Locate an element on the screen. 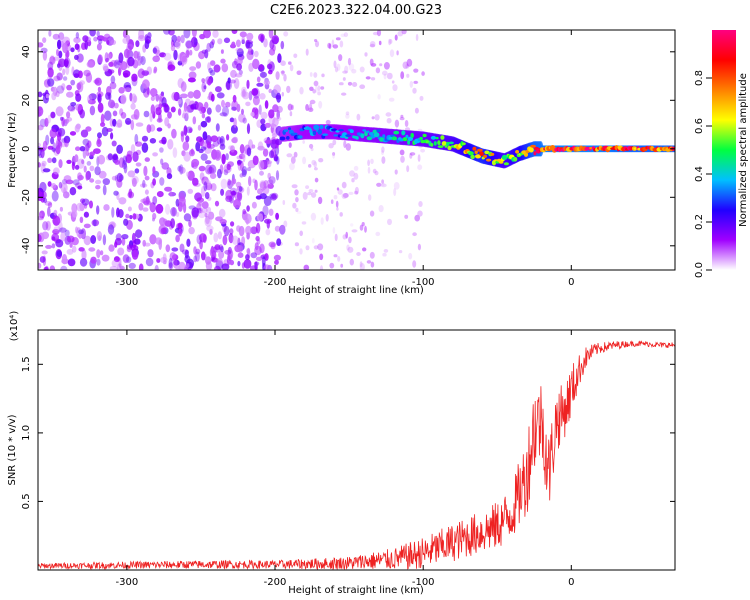 This screenshot has height=600, width=750. colorbar-bar is located at coordinates (724, 150).